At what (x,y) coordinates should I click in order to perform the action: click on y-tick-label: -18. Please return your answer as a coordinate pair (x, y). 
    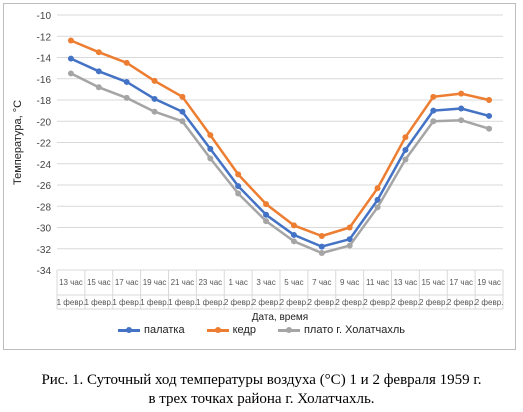
    Looking at the image, I should click on (44, 101).